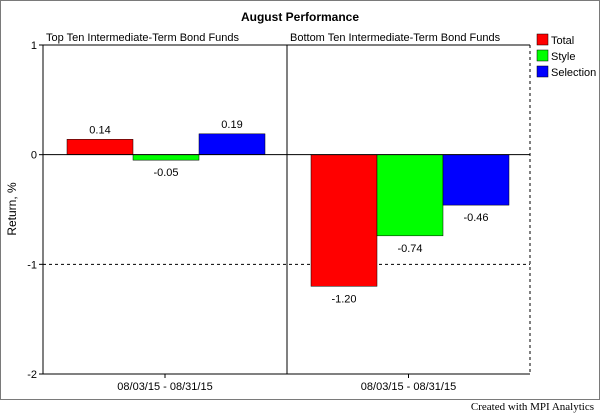 The width and height of the screenshot is (600, 416). What do you see at coordinates (99, 130) in the screenshot?
I see `data-label: 0.14` at bounding box center [99, 130].